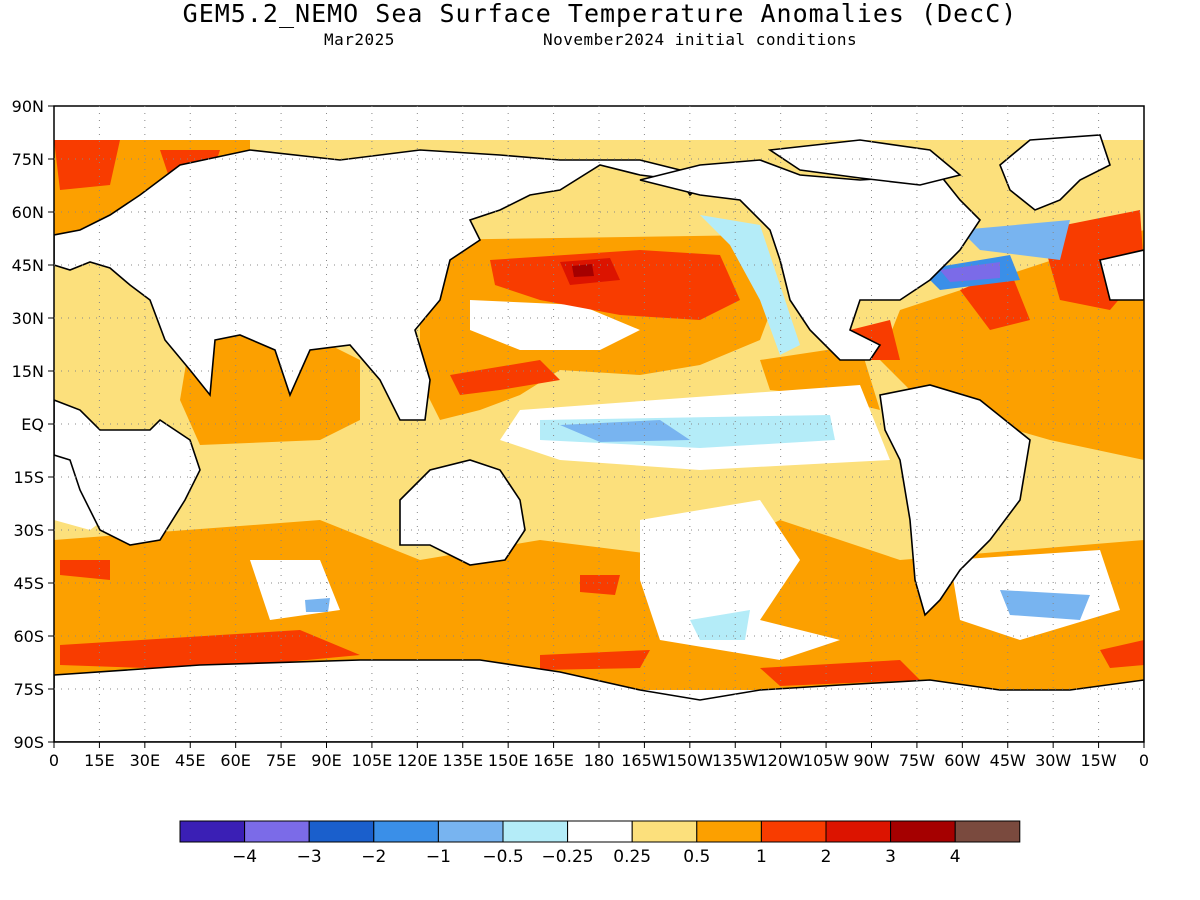 The width and height of the screenshot is (1200, 900). Describe the element at coordinates (28, 742) in the screenshot. I see `lat-tick-label: 90S` at that location.